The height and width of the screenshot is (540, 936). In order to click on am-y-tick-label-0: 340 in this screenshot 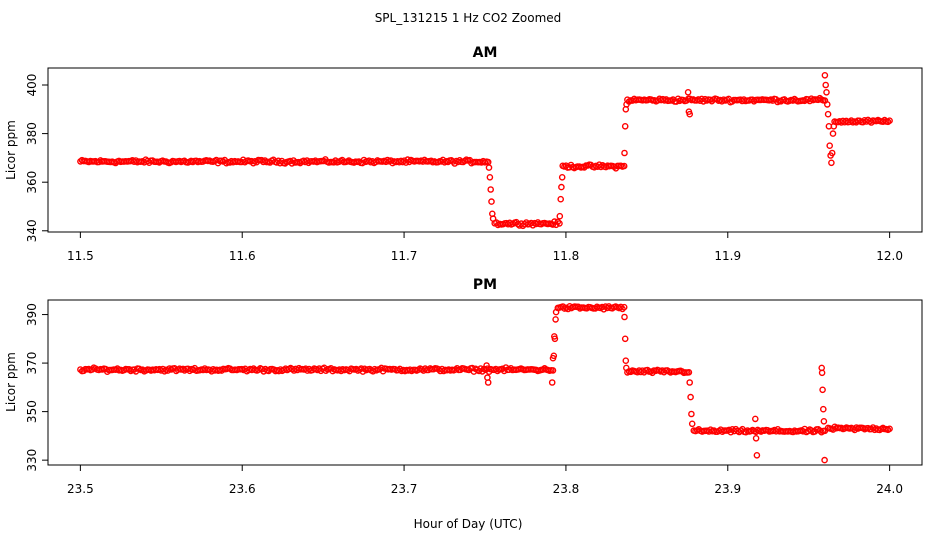, I will do `click(32, 230)`.